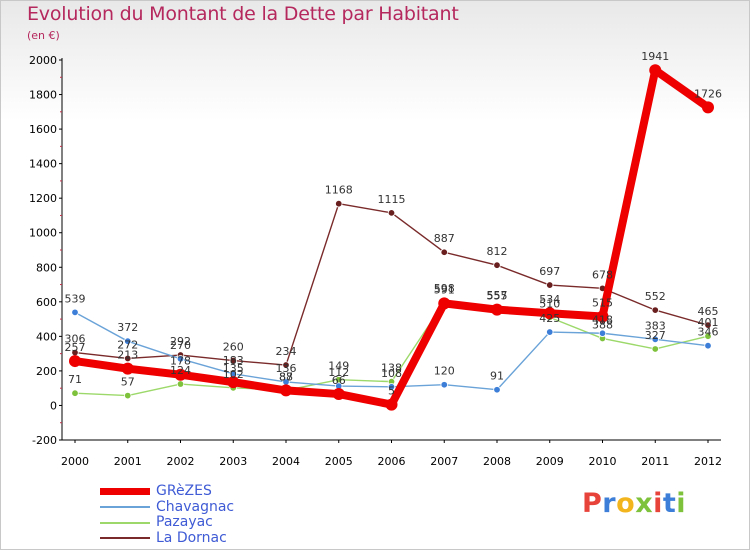 The image size is (750, 550). What do you see at coordinates (497, 295) in the screenshot?
I see `data-label: 557` at bounding box center [497, 295].